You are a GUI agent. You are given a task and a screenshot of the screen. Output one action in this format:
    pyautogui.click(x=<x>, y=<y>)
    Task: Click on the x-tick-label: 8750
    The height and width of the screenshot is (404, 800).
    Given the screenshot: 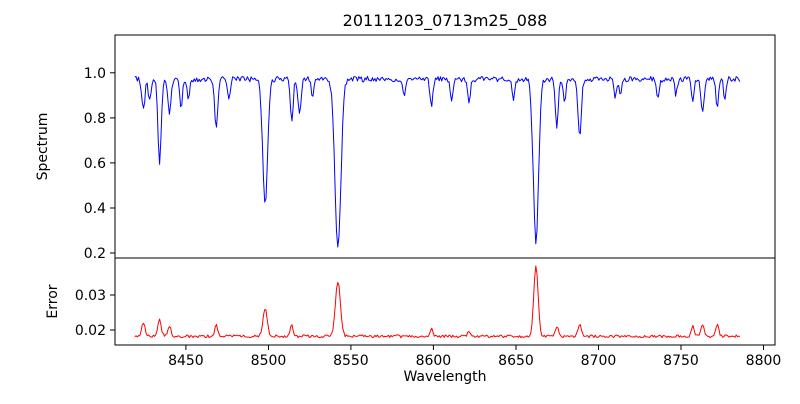 What is the action you would take?
    pyautogui.click(x=681, y=361)
    